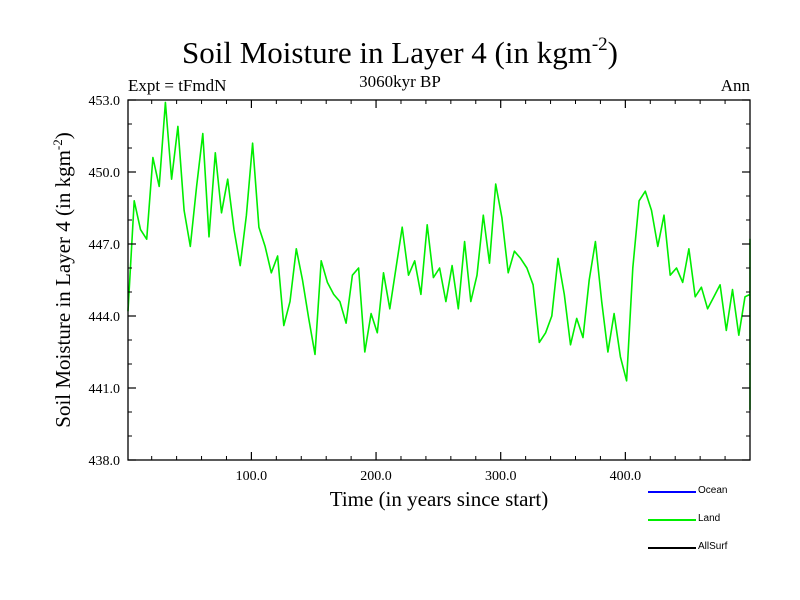 The height and width of the screenshot is (600, 800). Describe the element at coordinates (735, 85) in the screenshot. I see `season-label: Ann` at that location.